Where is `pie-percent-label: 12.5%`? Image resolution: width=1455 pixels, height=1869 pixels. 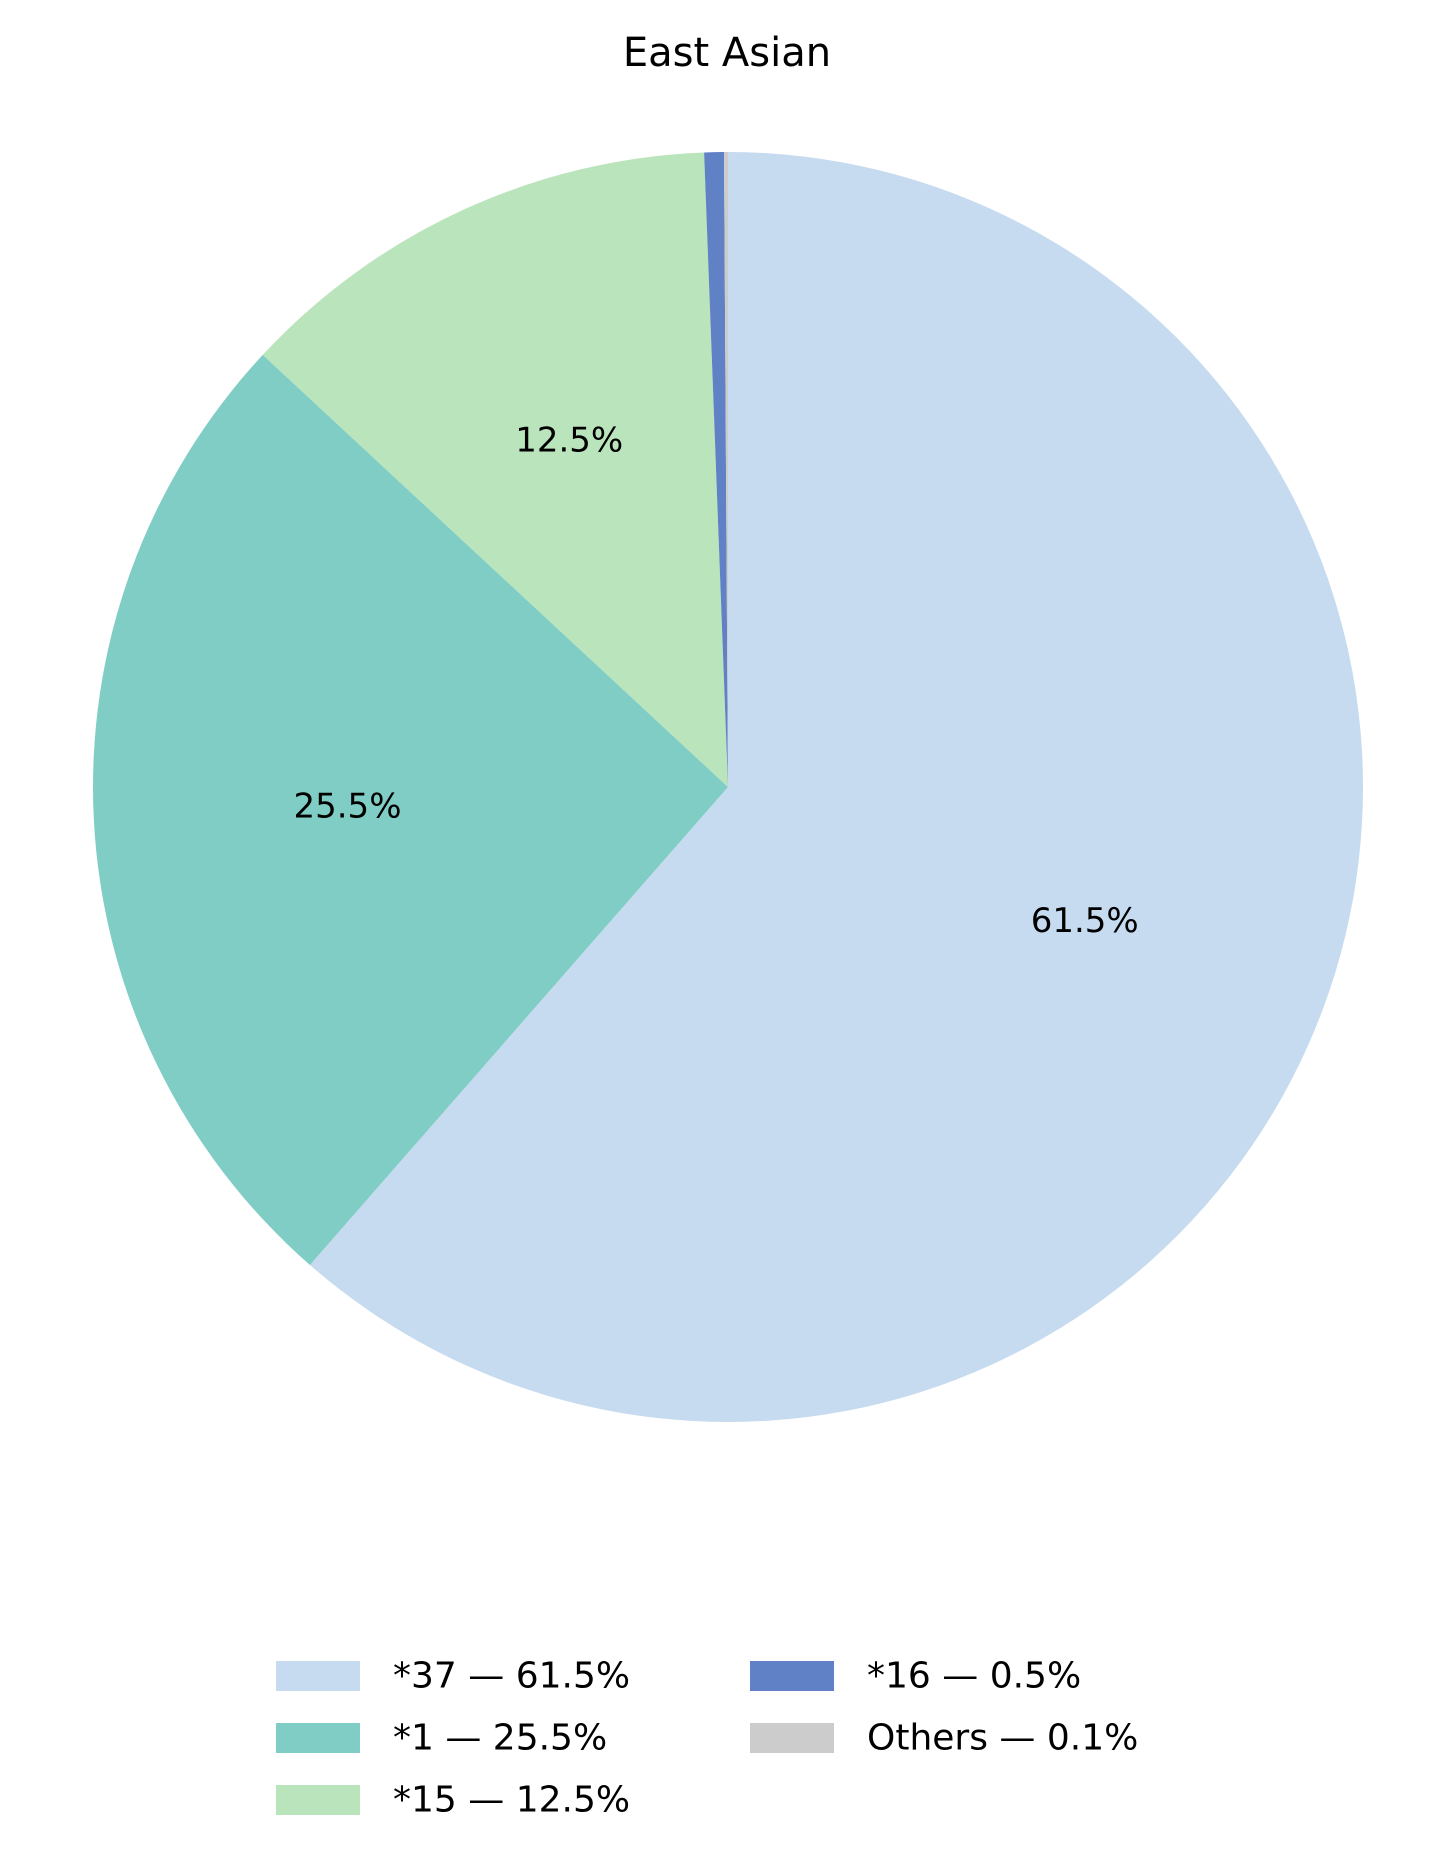
pie-percent-label: 12.5% is located at coordinates (569, 441).